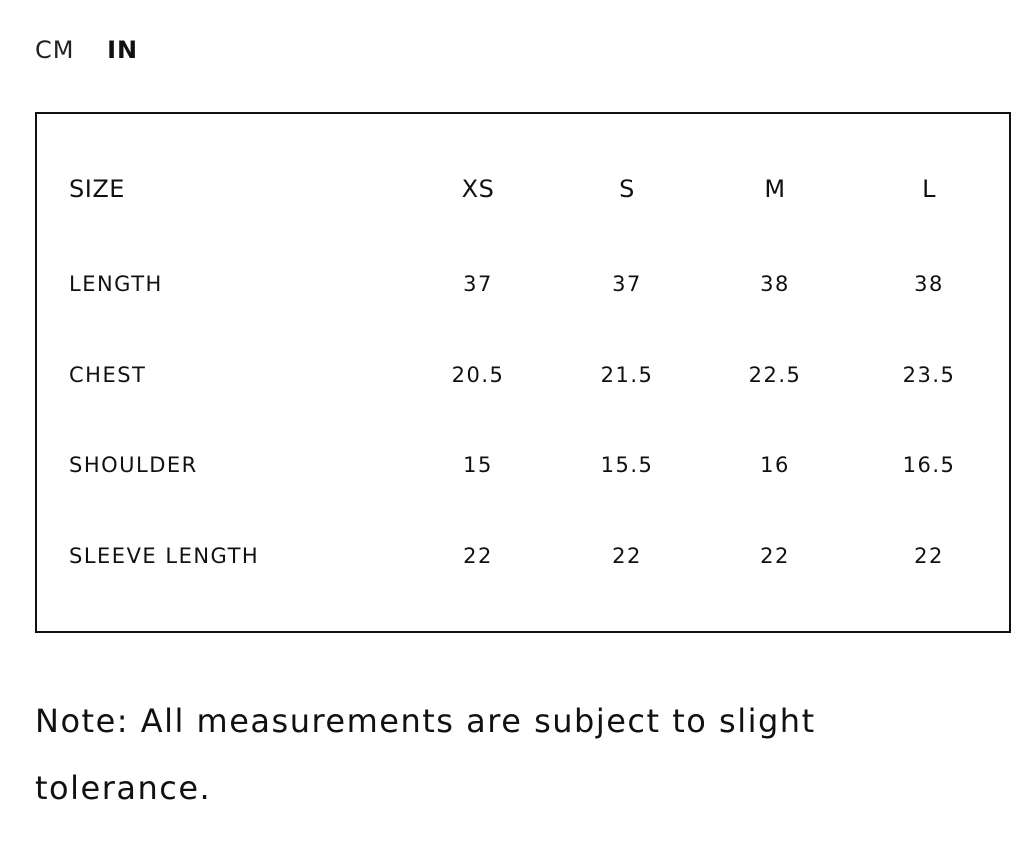  What do you see at coordinates (775, 375) in the screenshot?
I see `row-value: 22.5` at bounding box center [775, 375].